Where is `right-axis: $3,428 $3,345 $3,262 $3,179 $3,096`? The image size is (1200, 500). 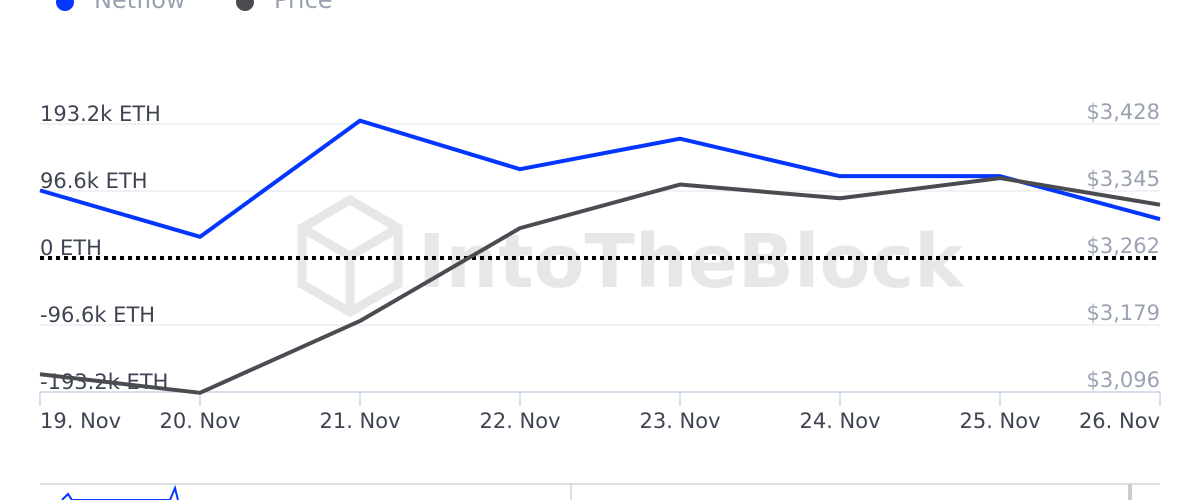
right-axis: $3,428 $3,345 $3,262 $3,179 $3,096 is located at coordinates (1123, 246).